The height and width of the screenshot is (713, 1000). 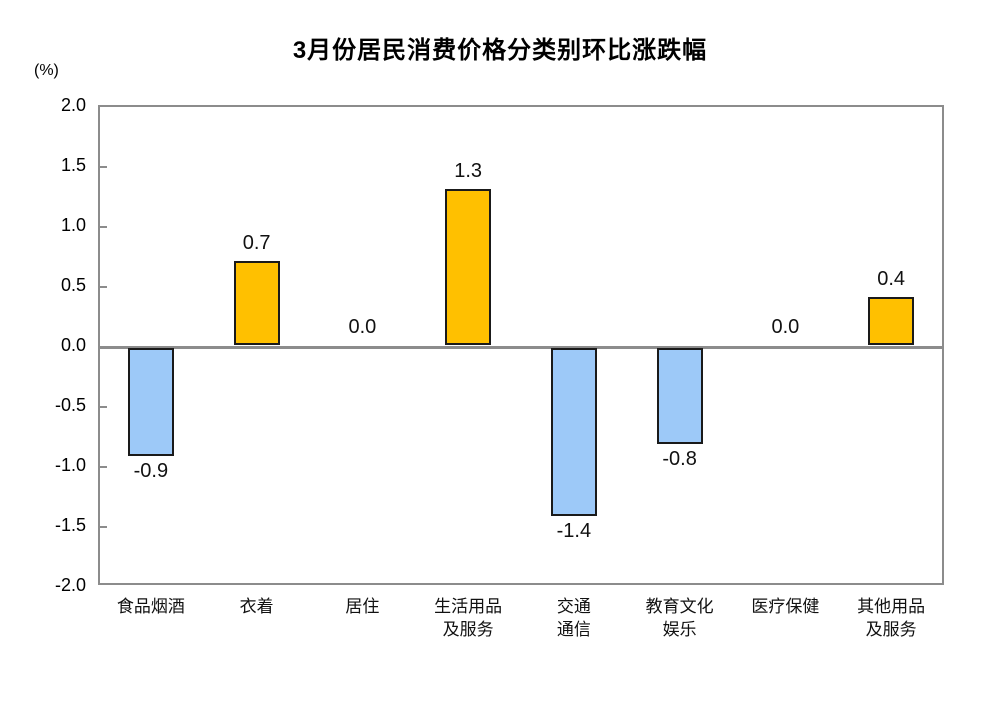 I want to click on x-axis-label-line: 通信, so click(x=573, y=629).